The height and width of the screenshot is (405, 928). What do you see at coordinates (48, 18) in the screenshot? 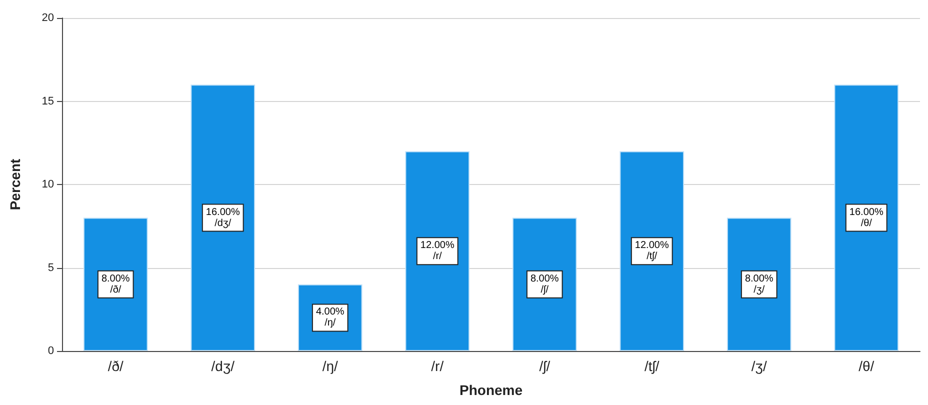
I see `y-tick-label: 20` at bounding box center [48, 18].